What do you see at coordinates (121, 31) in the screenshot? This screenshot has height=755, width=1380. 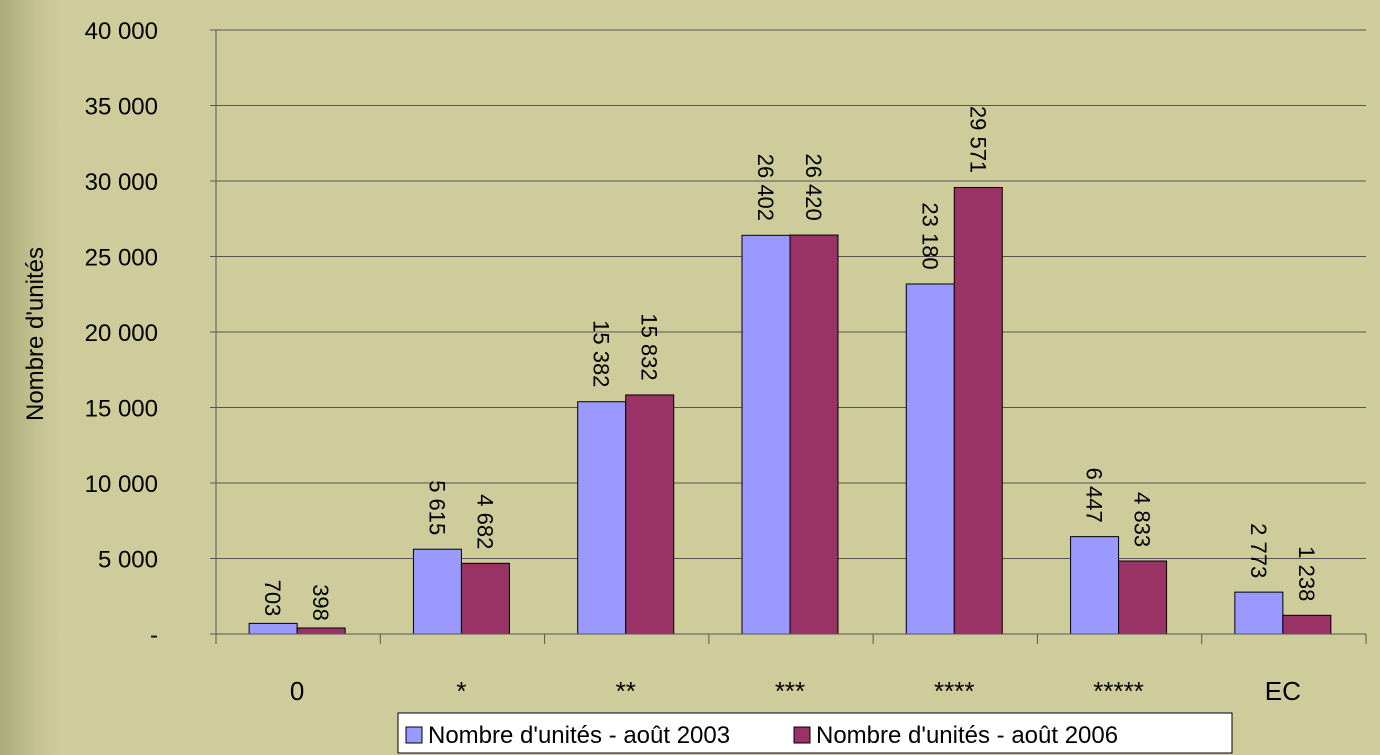 I see `y-tick-label: 40 000` at bounding box center [121, 31].